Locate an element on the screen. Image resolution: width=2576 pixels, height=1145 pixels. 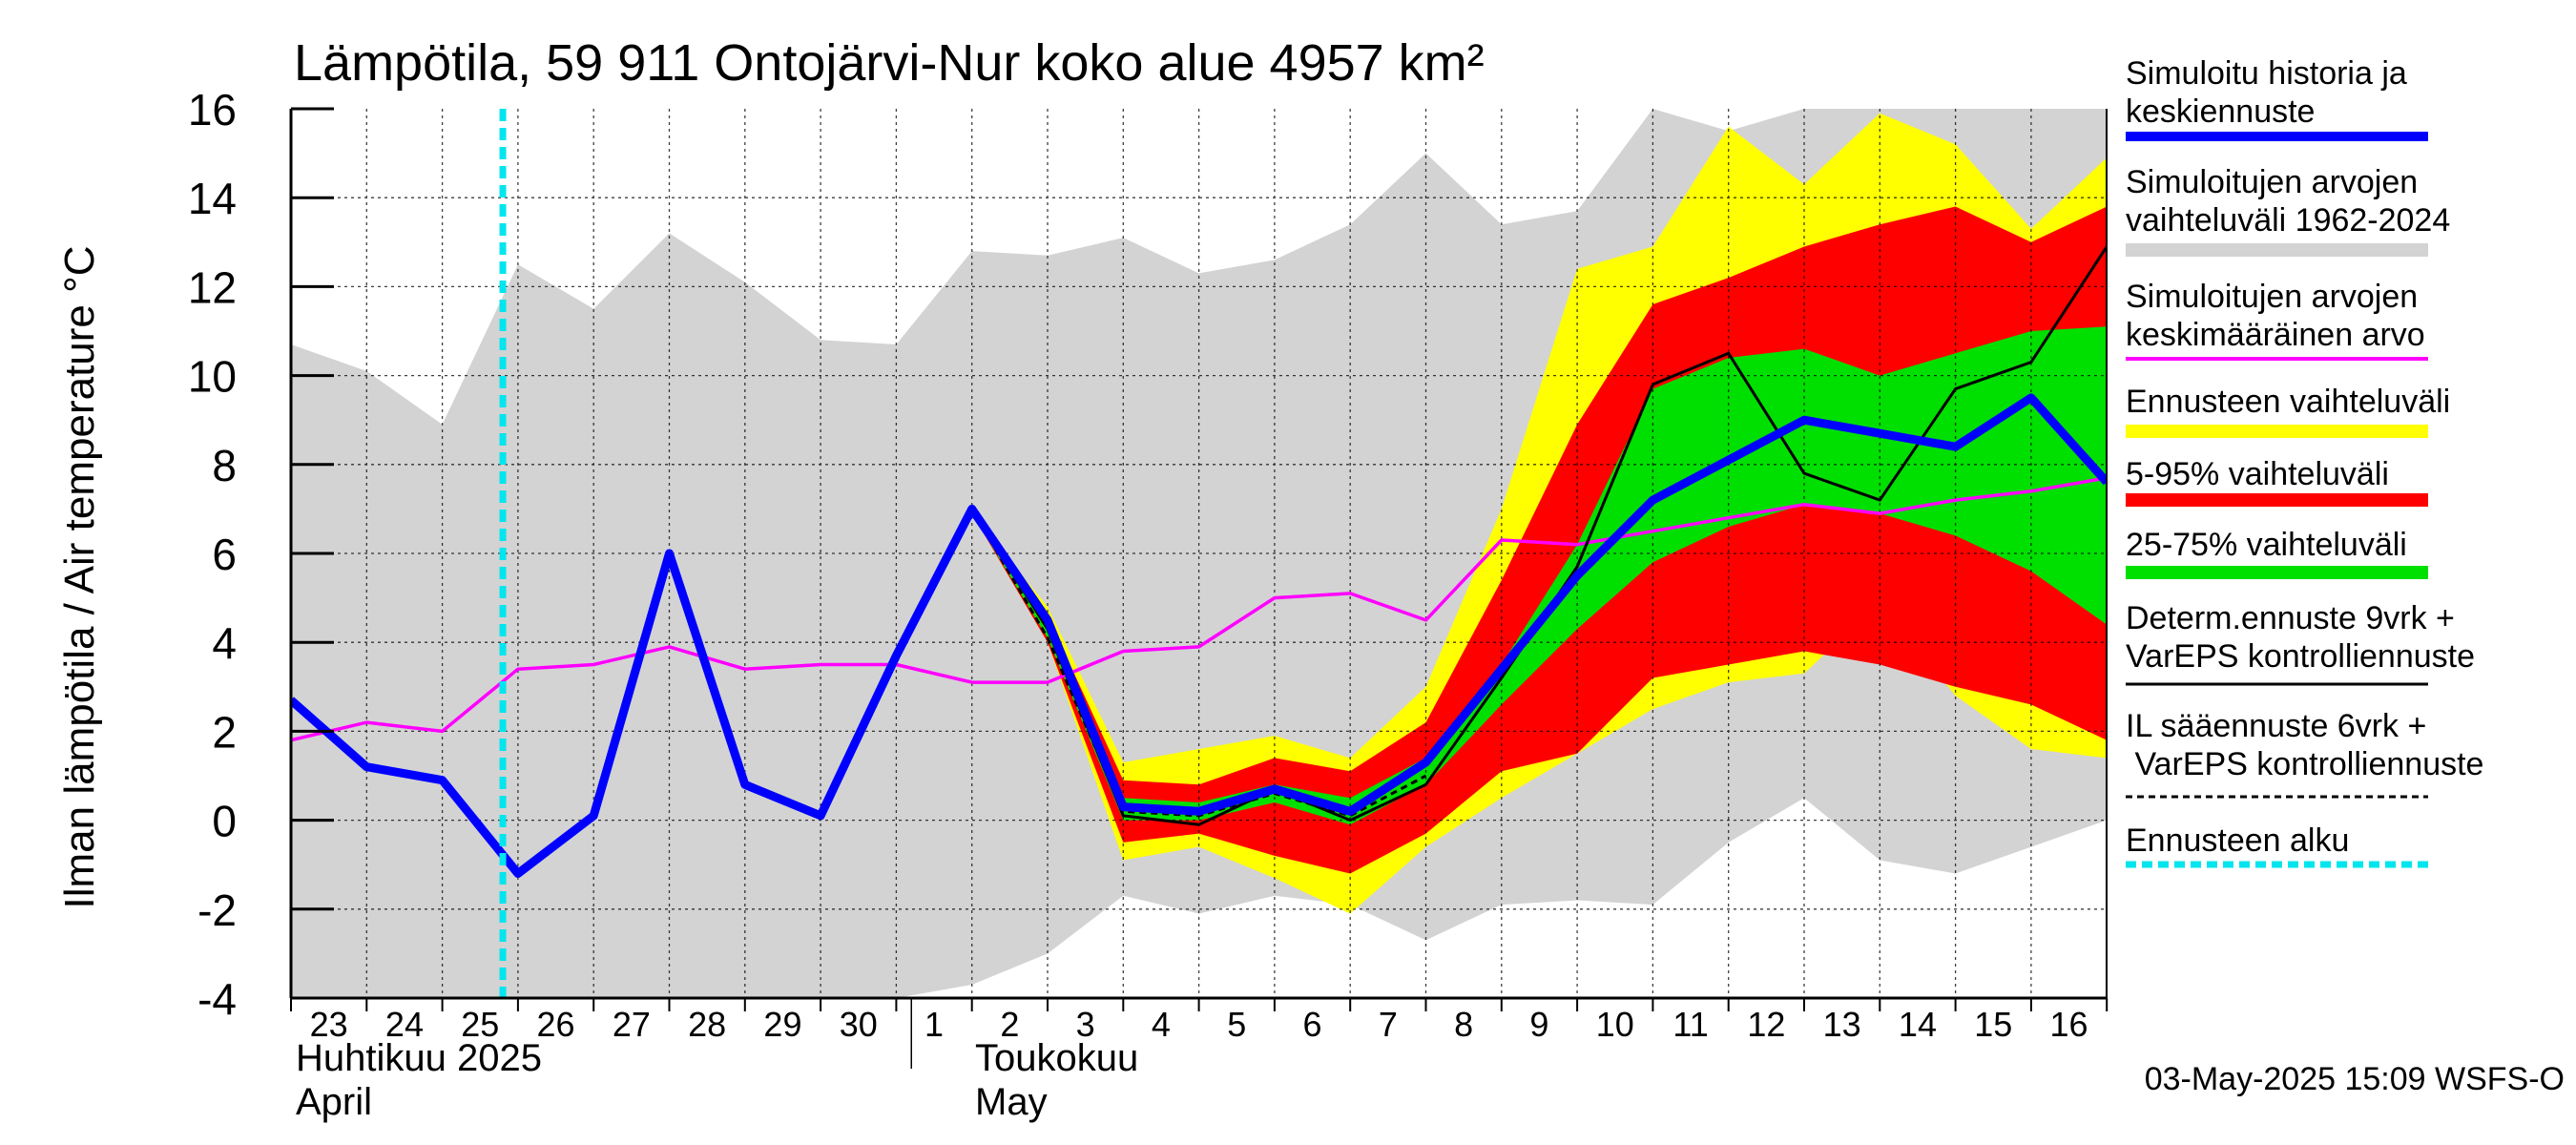
x-tick-label: 5 is located at coordinates (1236, 1025).